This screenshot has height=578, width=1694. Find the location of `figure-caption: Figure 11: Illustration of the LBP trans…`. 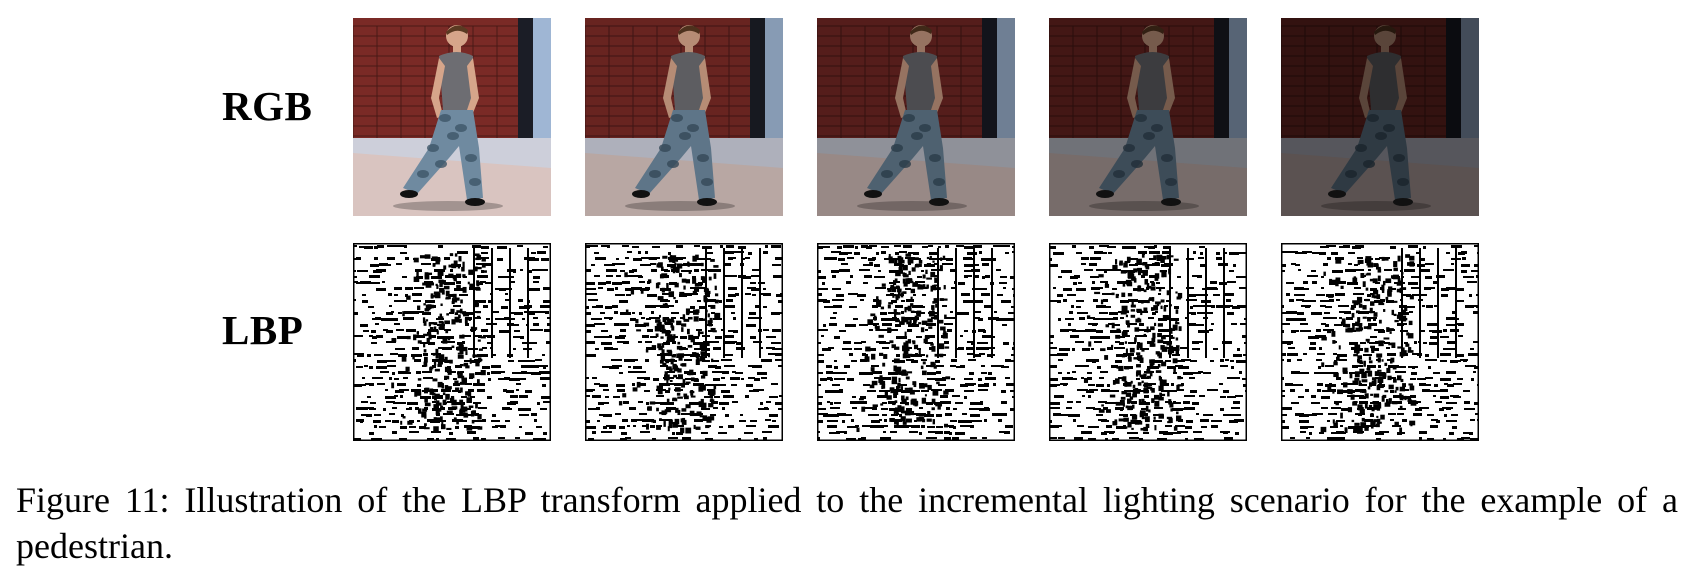

figure-caption: Figure 11: Illustration of the LBP trans… is located at coordinates (847, 523).